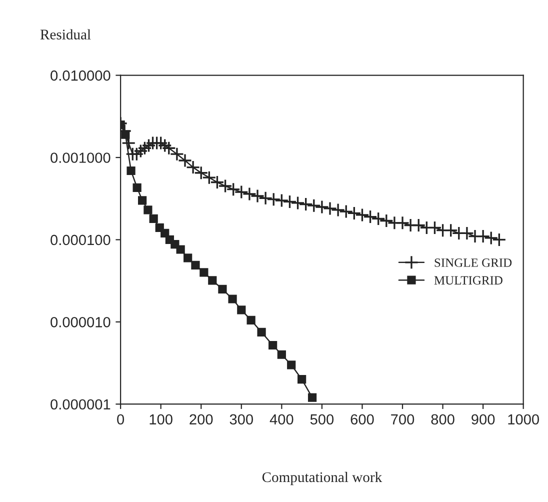  Describe the element at coordinates (402, 419) in the screenshot. I see `x-tick-label: 700` at that location.